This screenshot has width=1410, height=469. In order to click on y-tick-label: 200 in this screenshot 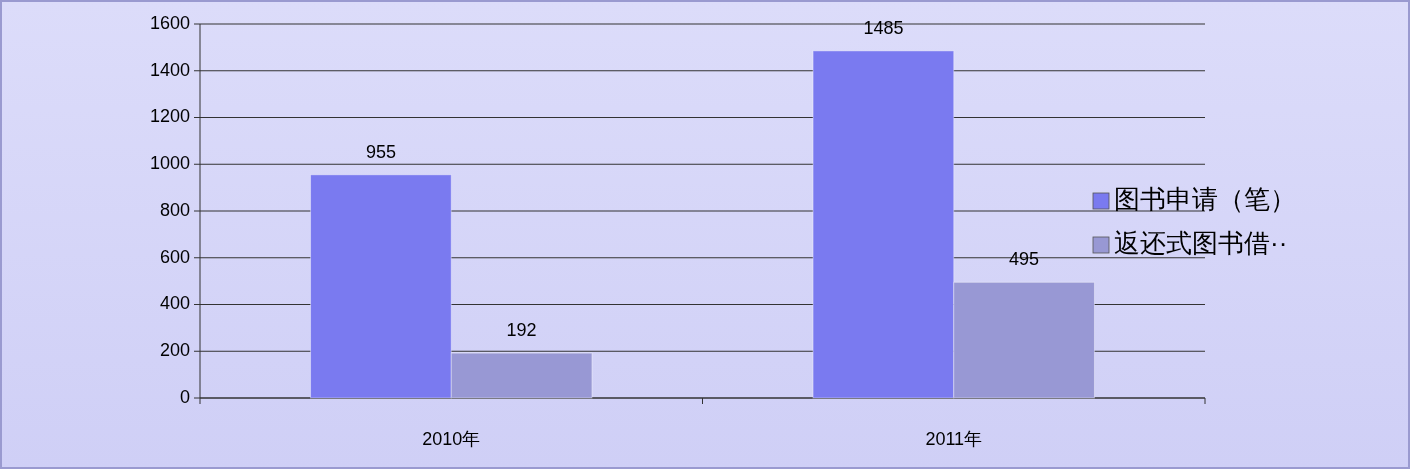, I will do `click(174, 350)`.